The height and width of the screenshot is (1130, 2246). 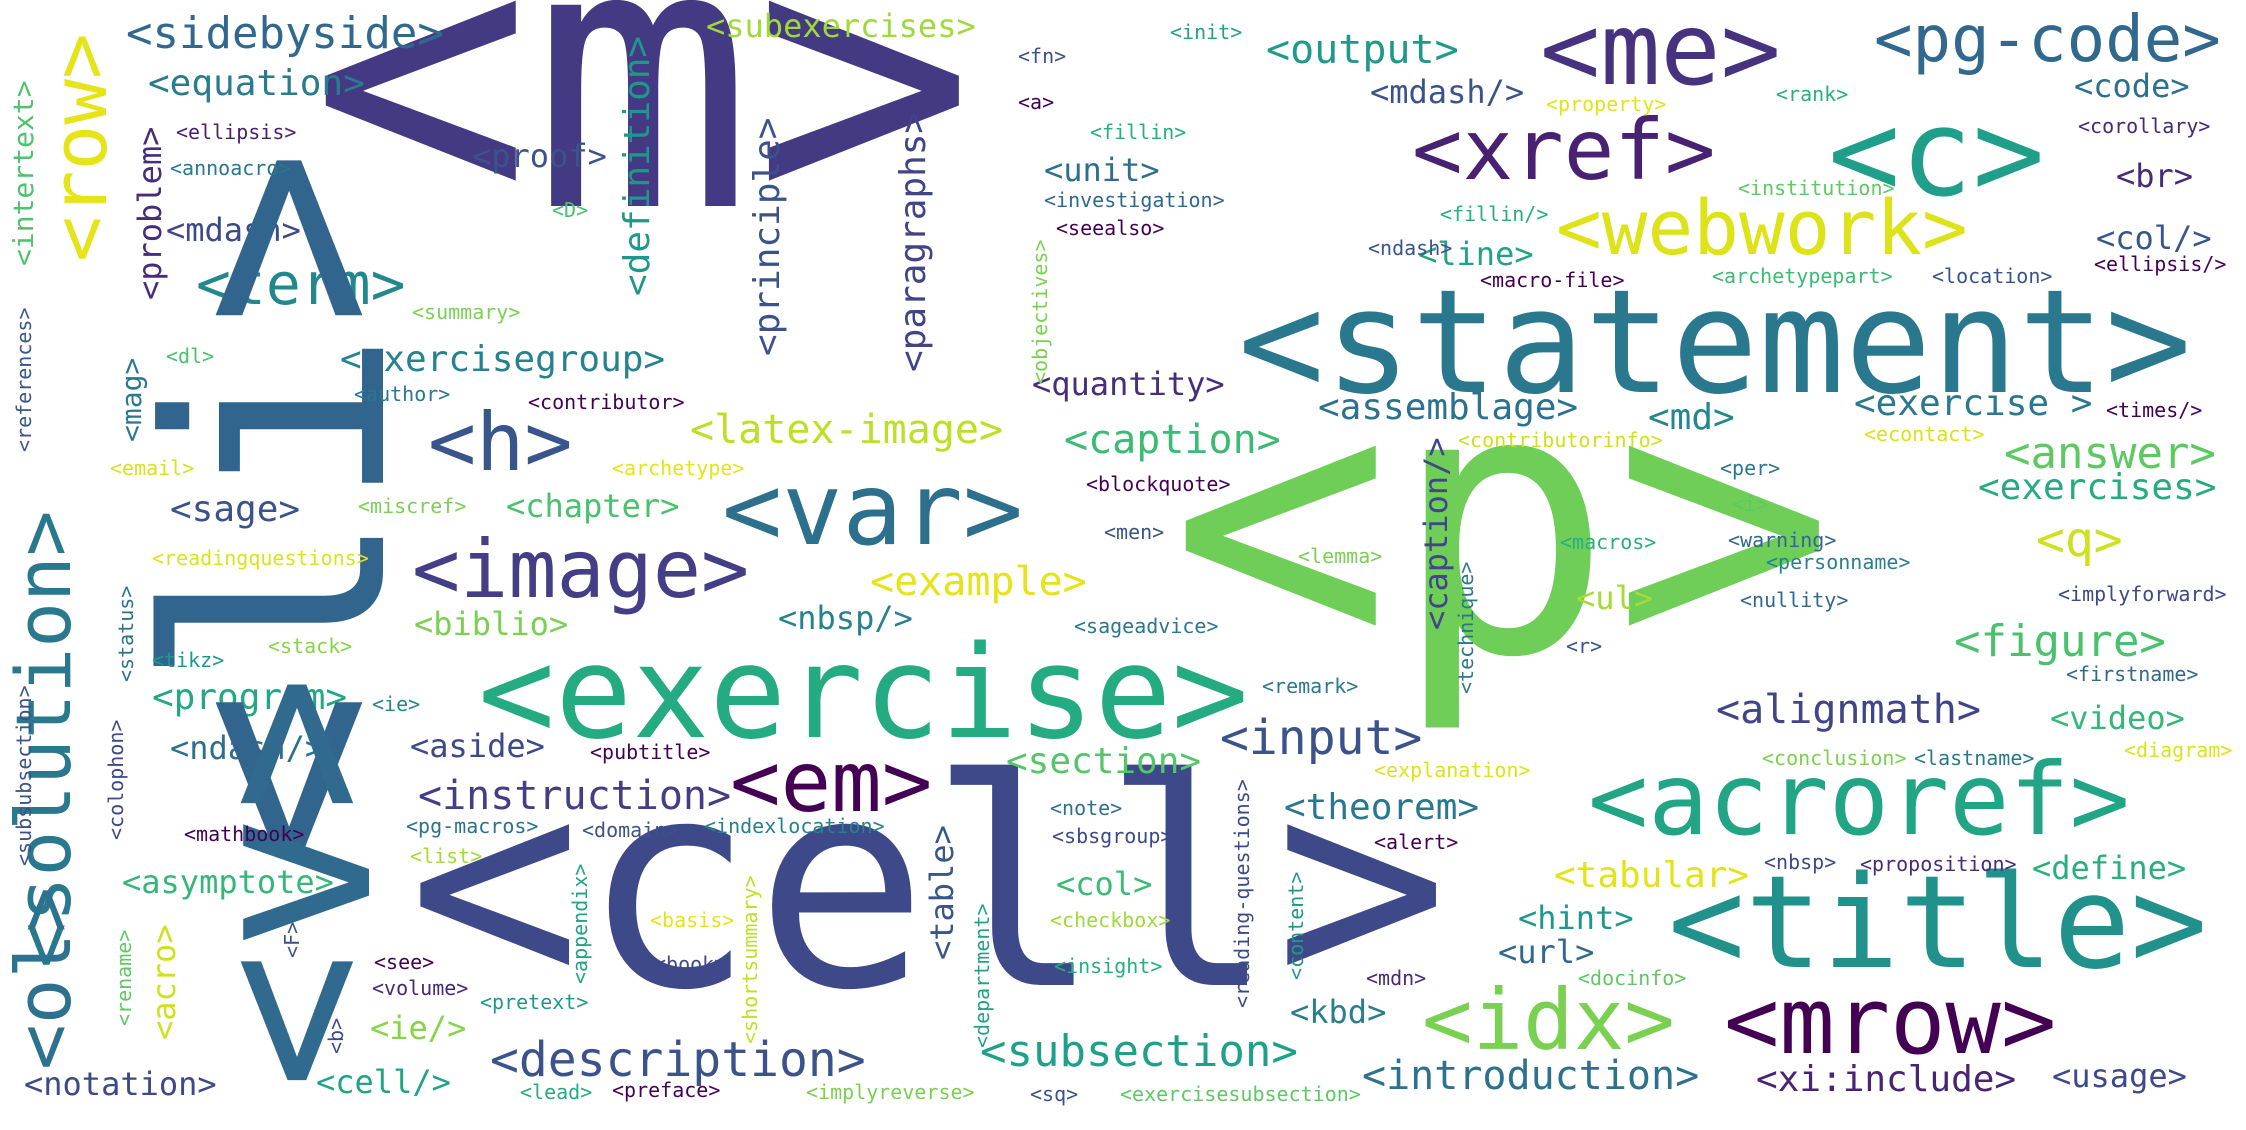 I want to click on word: <seealso>, so click(x=1110, y=228).